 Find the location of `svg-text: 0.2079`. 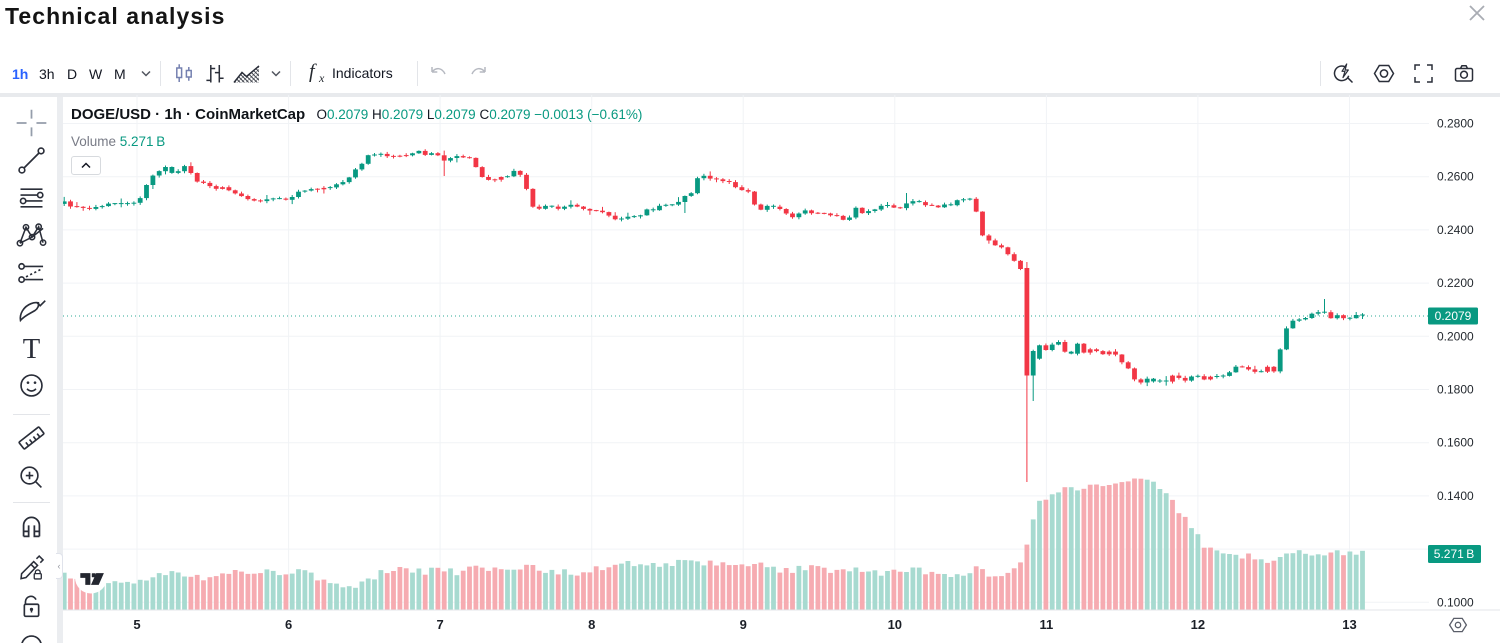

svg-text: 0.2079 is located at coordinates (1453, 316).